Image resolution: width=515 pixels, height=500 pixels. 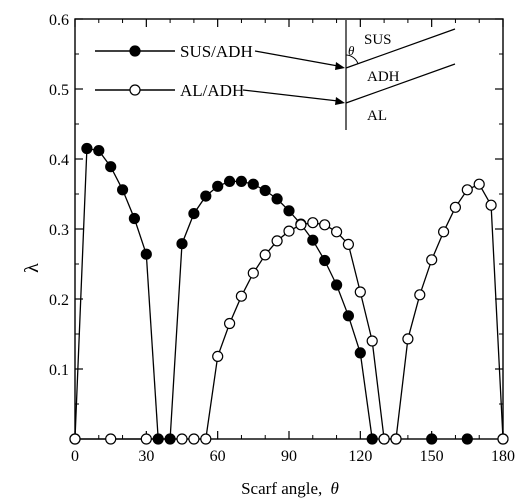 What do you see at coordinates (449, 311) in the screenshot?
I see `series-line-al-adh` at bounding box center [449, 311].